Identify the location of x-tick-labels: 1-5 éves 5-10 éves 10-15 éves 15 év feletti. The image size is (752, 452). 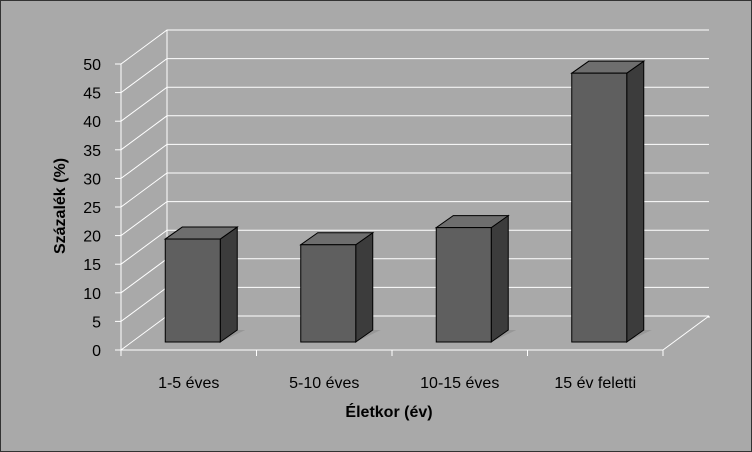
(397, 383).